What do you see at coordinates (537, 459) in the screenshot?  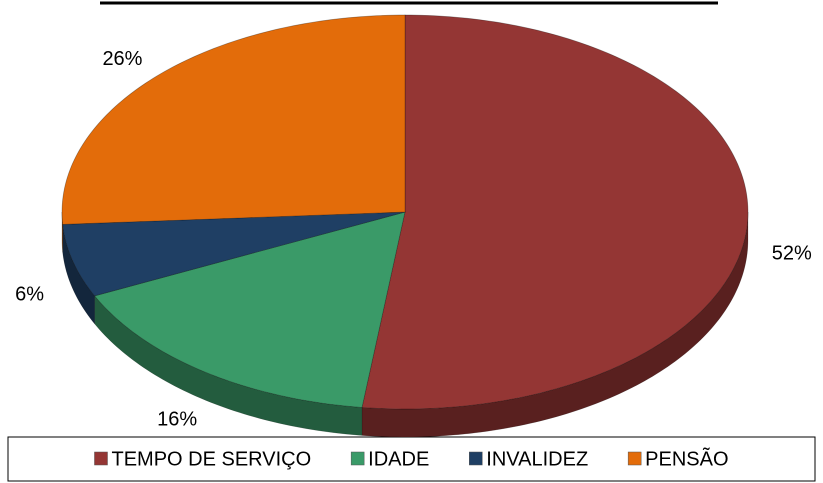 I see `legend-label: INVALIDEZ` at bounding box center [537, 459].